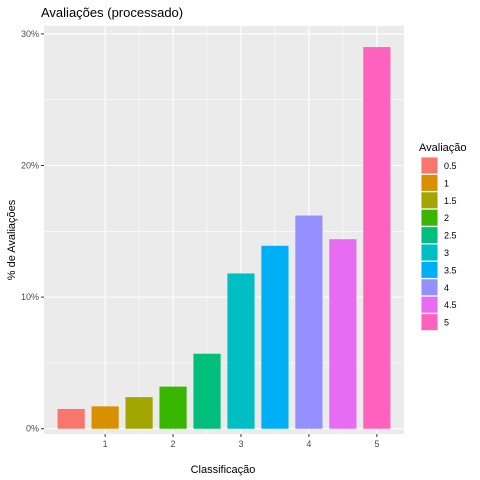  What do you see at coordinates (446, 323) in the screenshot?
I see `legend-label: 5` at bounding box center [446, 323].